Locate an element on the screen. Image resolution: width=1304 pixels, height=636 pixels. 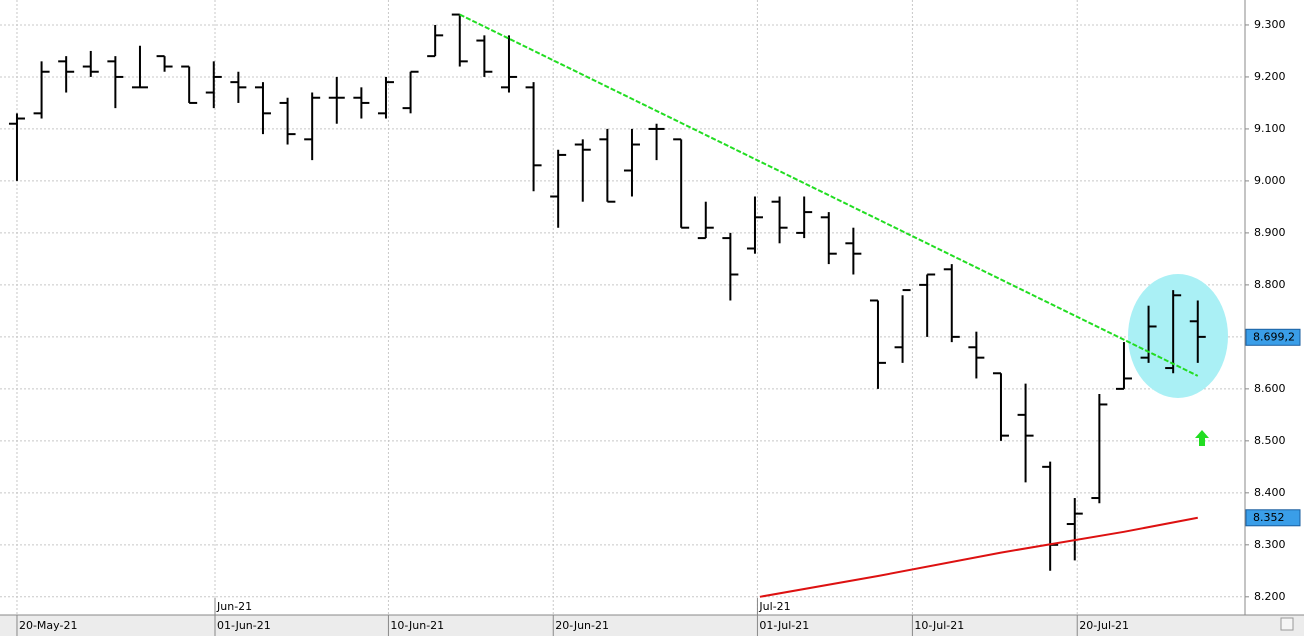
x-tick-label: 20-May-21 is located at coordinates (48, 625).